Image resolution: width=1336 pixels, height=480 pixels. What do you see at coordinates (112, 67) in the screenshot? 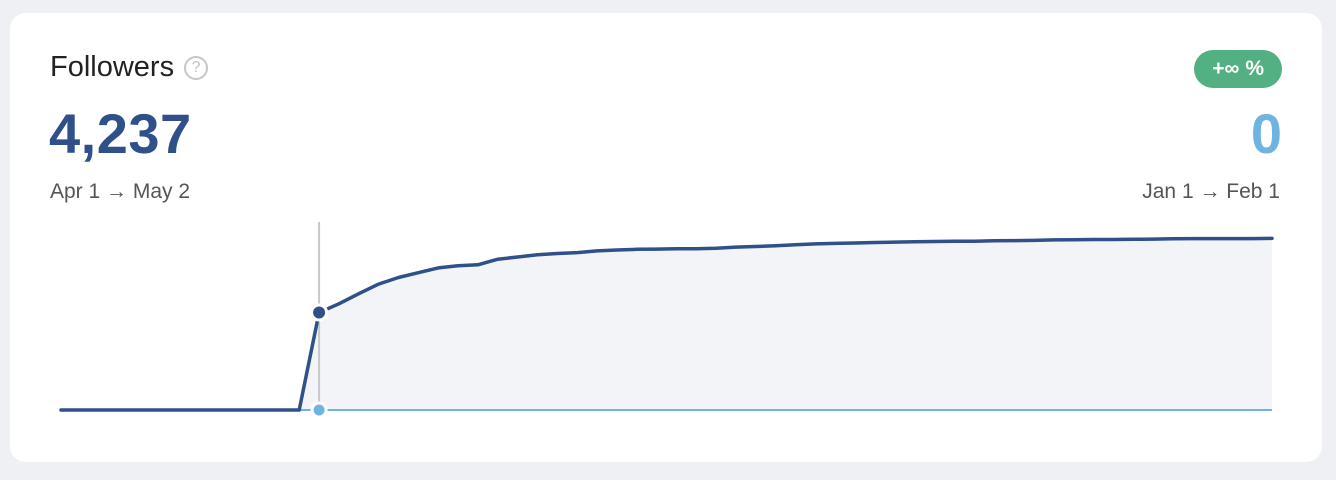
I see `card-title: Followers` at bounding box center [112, 67].